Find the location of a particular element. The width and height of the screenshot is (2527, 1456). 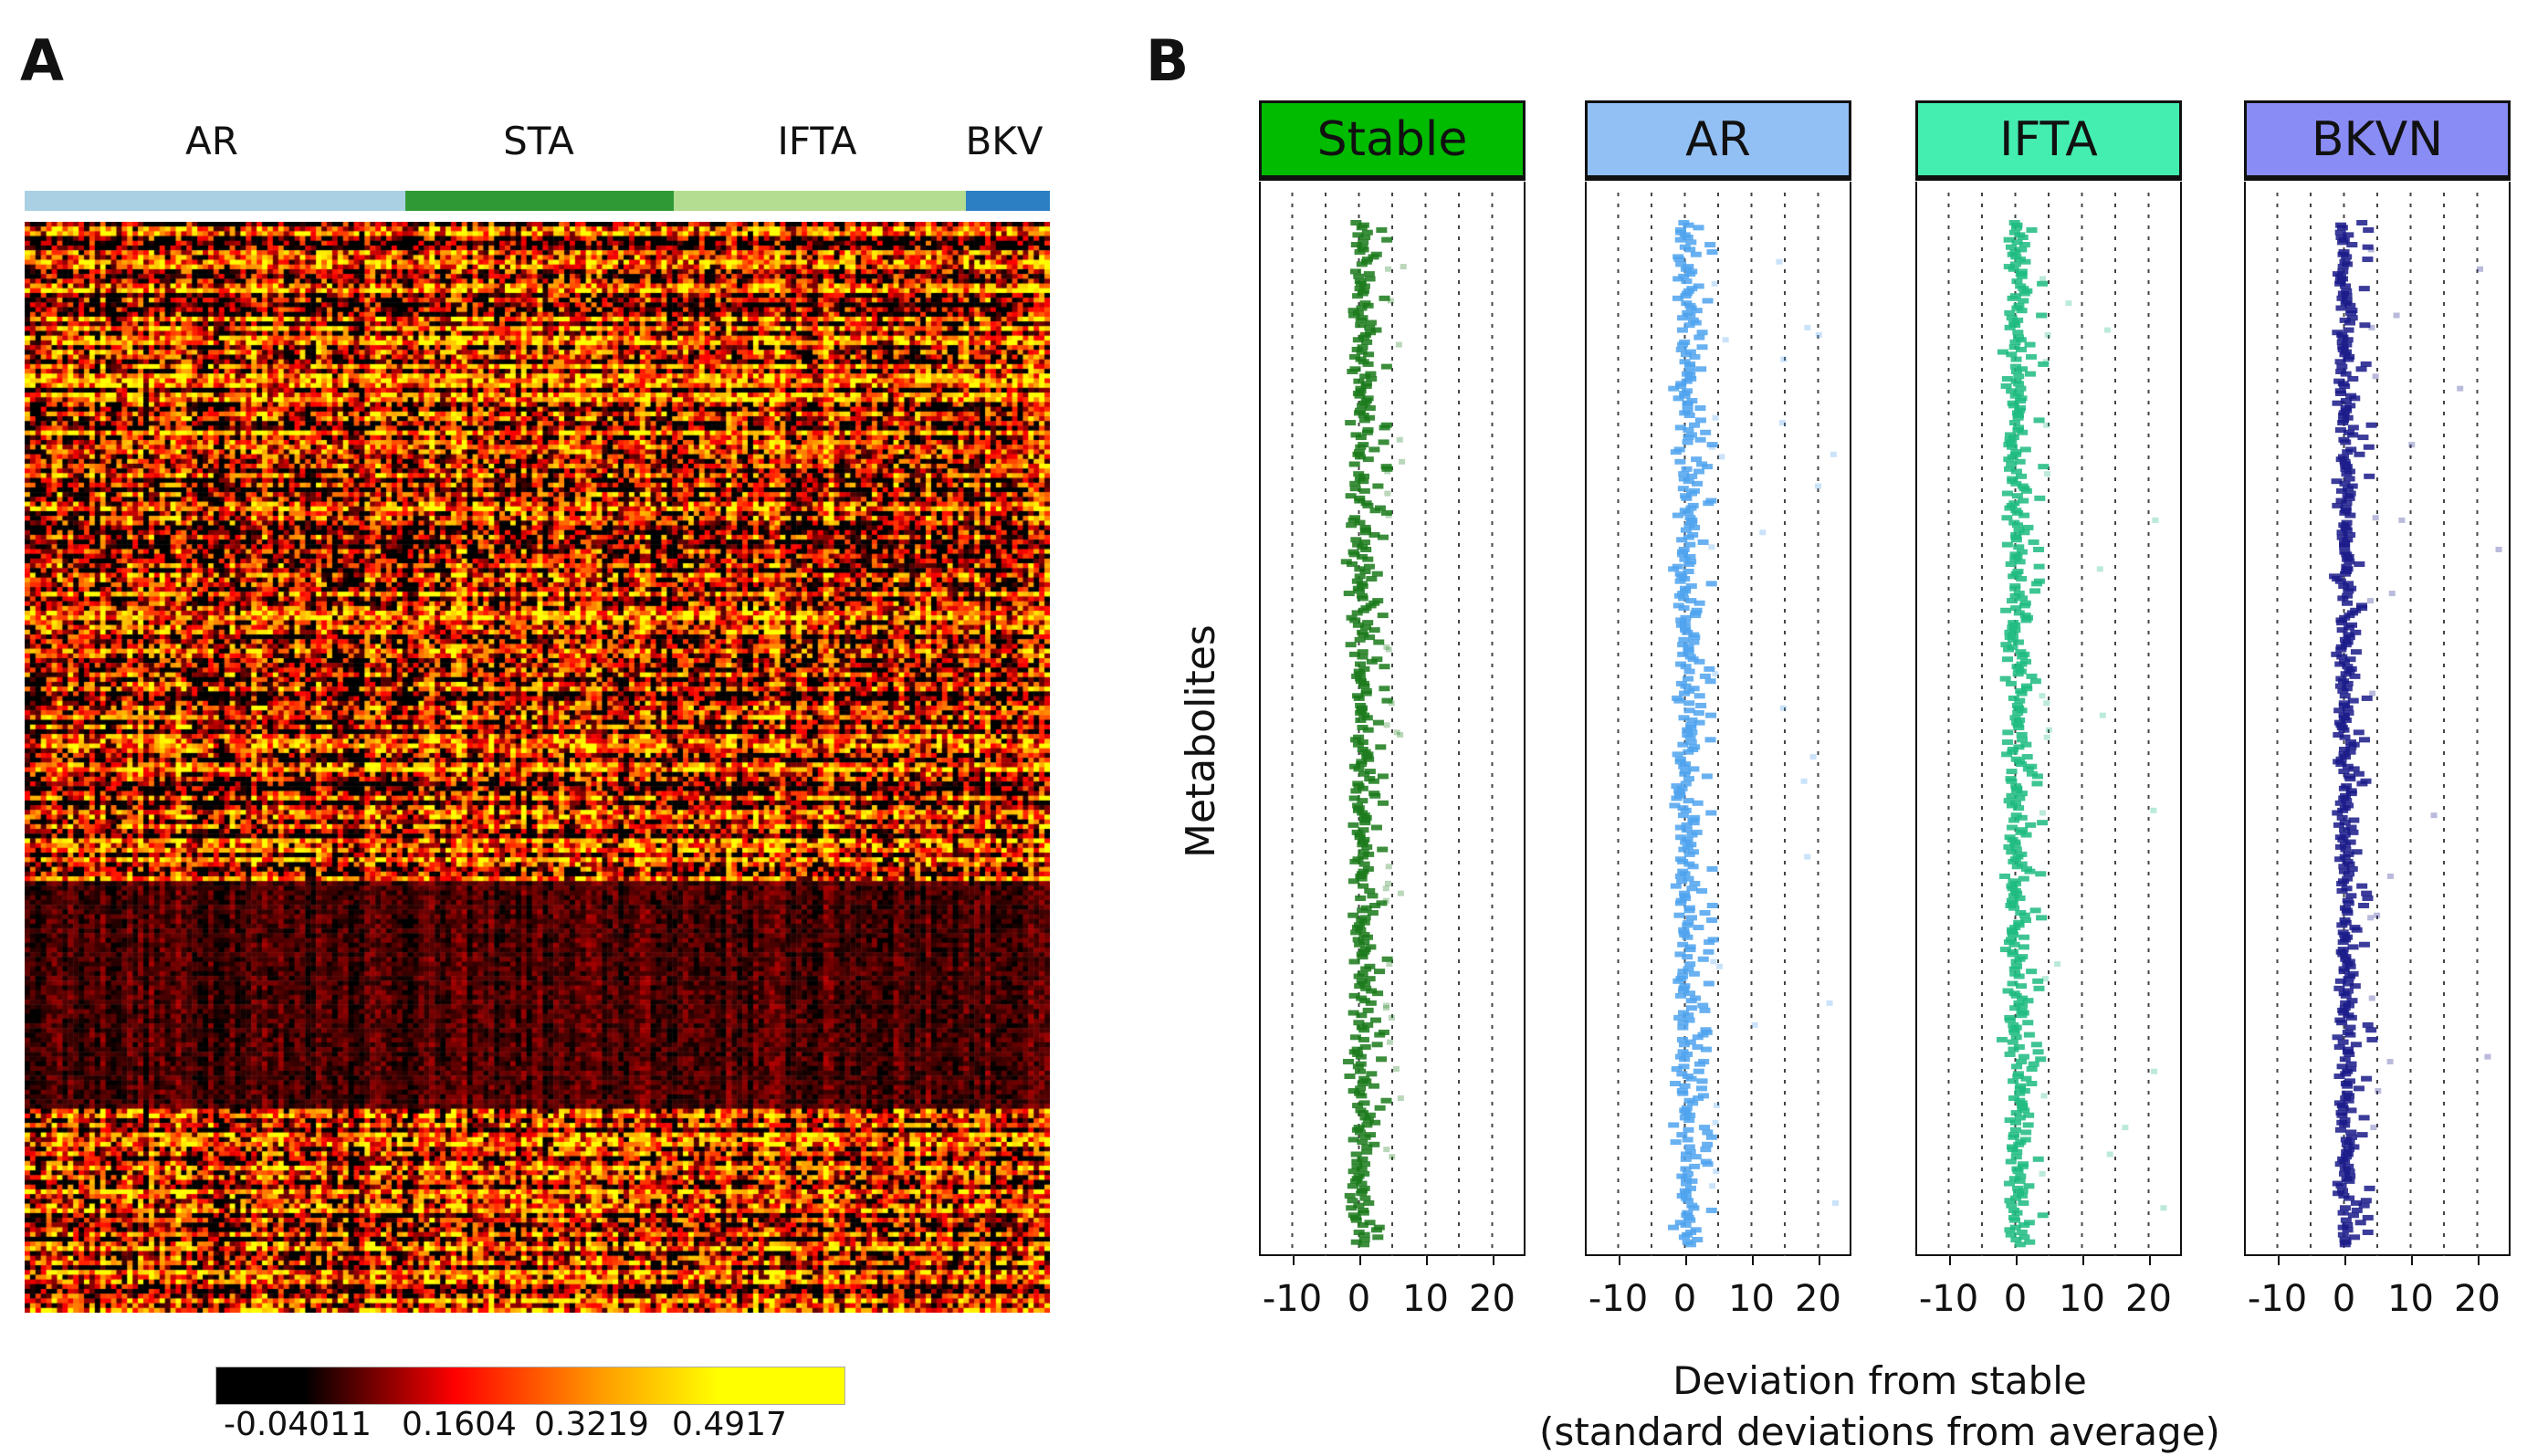

x-tick-mark is located at coordinates (1685, 1260).